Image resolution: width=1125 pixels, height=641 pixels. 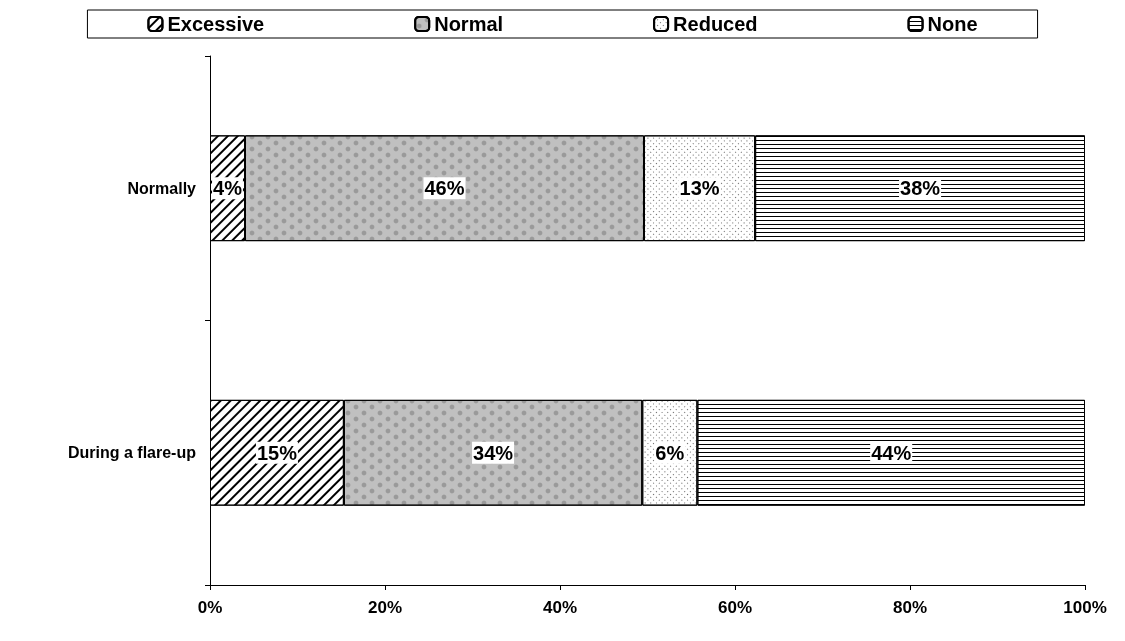 I want to click on legend-label: Normal, so click(x=469, y=24).